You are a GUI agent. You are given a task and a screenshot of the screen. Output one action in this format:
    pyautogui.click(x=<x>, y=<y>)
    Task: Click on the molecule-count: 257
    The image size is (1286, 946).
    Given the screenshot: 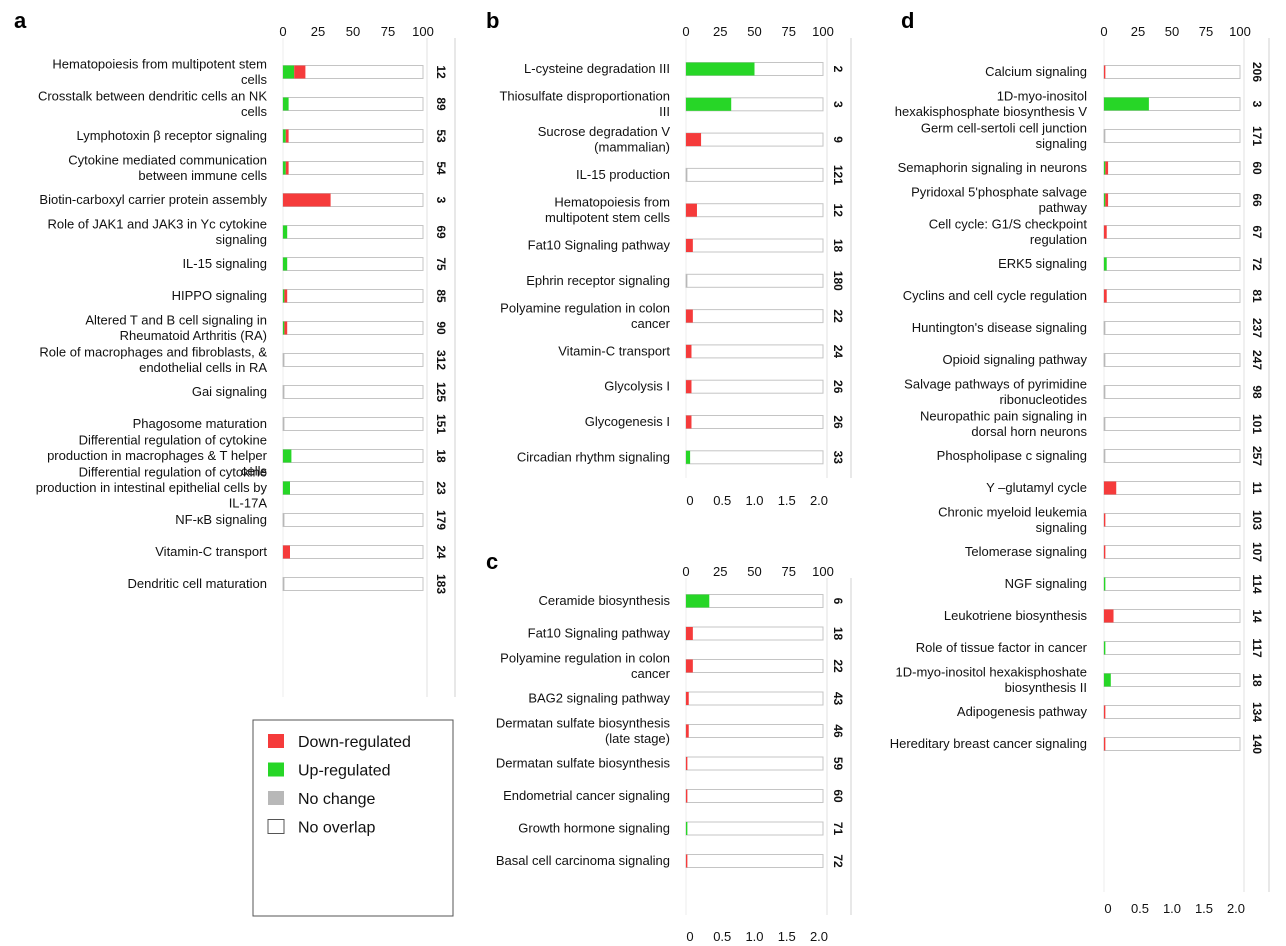 What is the action you would take?
    pyautogui.click(x=1257, y=456)
    